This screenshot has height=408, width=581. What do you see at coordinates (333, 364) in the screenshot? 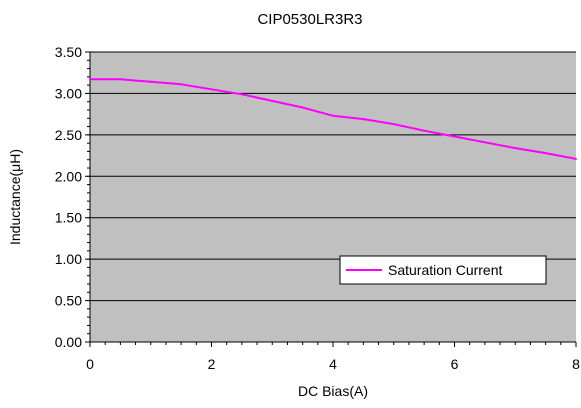
I see `x-tick-label: 4` at bounding box center [333, 364].